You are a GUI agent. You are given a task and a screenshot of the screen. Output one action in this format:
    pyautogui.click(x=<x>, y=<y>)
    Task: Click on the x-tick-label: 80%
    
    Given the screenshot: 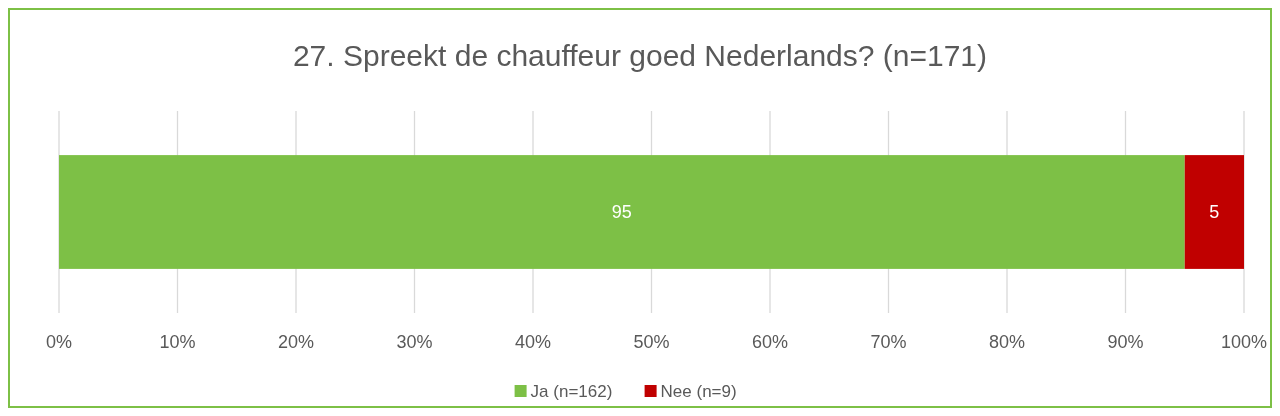 What is the action you would take?
    pyautogui.click(x=1007, y=342)
    